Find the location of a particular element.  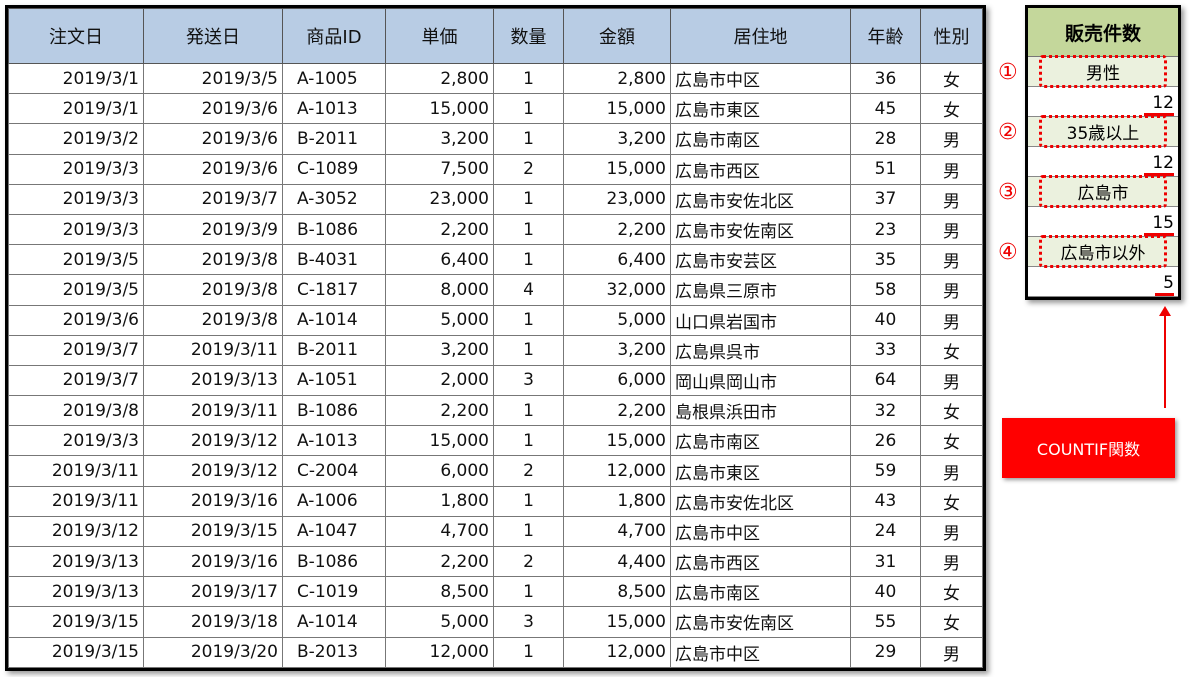

table-cell: 55 is located at coordinates (885, 622).